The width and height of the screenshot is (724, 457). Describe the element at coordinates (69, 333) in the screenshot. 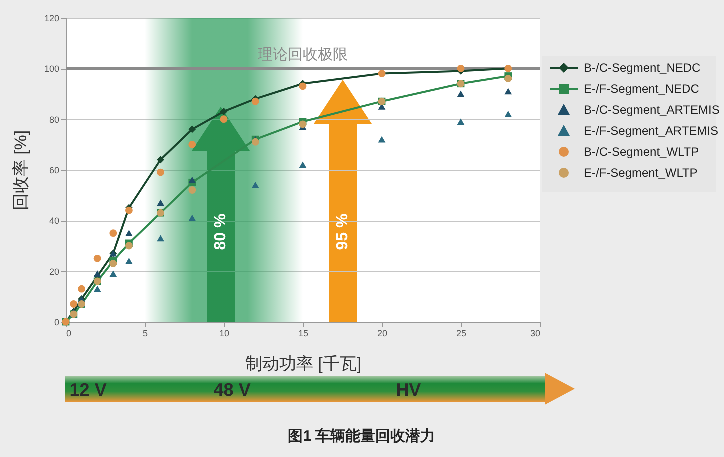

I see `x-tick-label: 0` at that location.